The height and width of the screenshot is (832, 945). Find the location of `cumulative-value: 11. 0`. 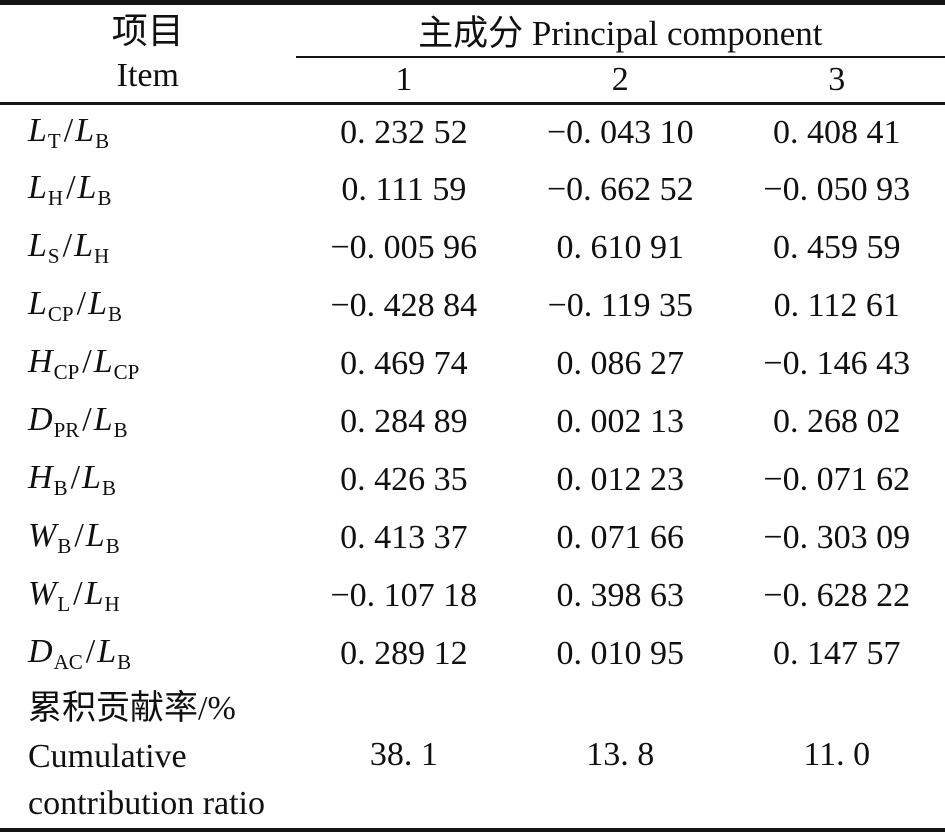

cumulative-value: 11. 0 is located at coordinates (837, 755).